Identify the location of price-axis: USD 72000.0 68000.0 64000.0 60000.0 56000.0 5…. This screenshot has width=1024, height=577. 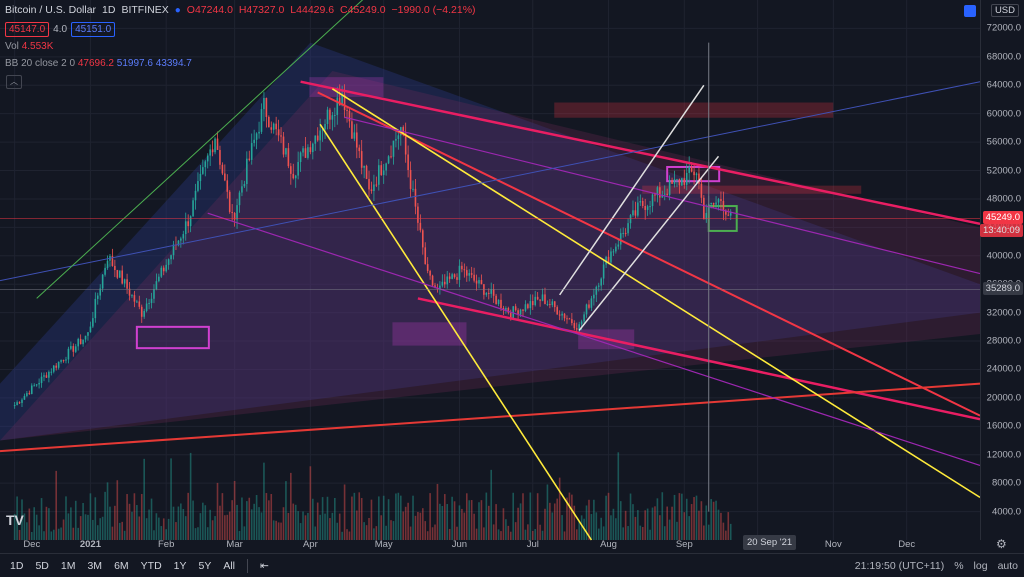
(1002, 270).